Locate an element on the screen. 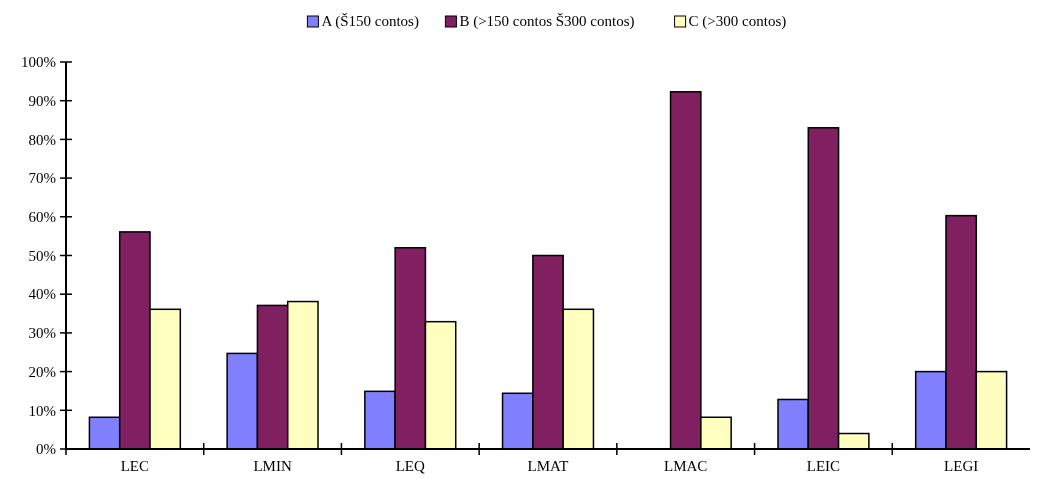 This screenshot has width=1040, height=480. x-tick-label: LEQ is located at coordinates (410, 466).